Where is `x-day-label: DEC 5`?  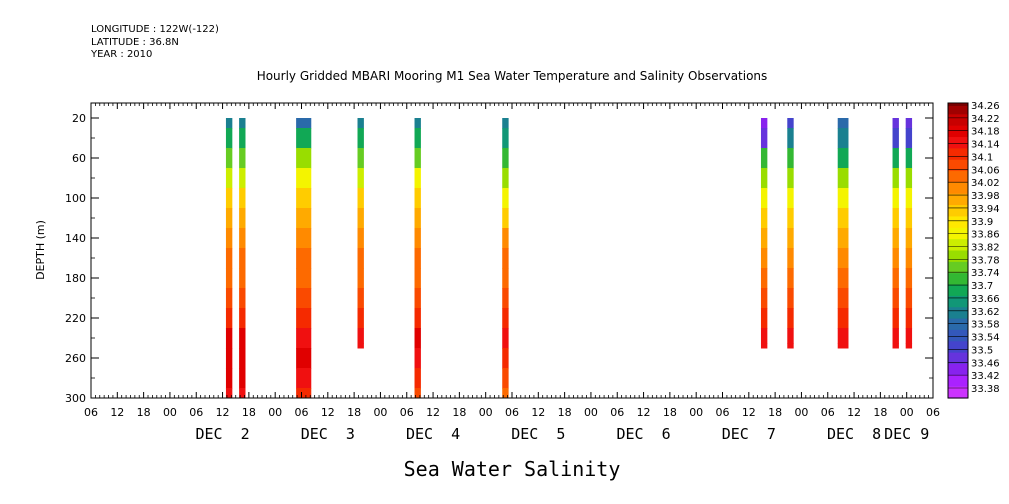 x-day-label: DEC 5 is located at coordinates (538, 434).